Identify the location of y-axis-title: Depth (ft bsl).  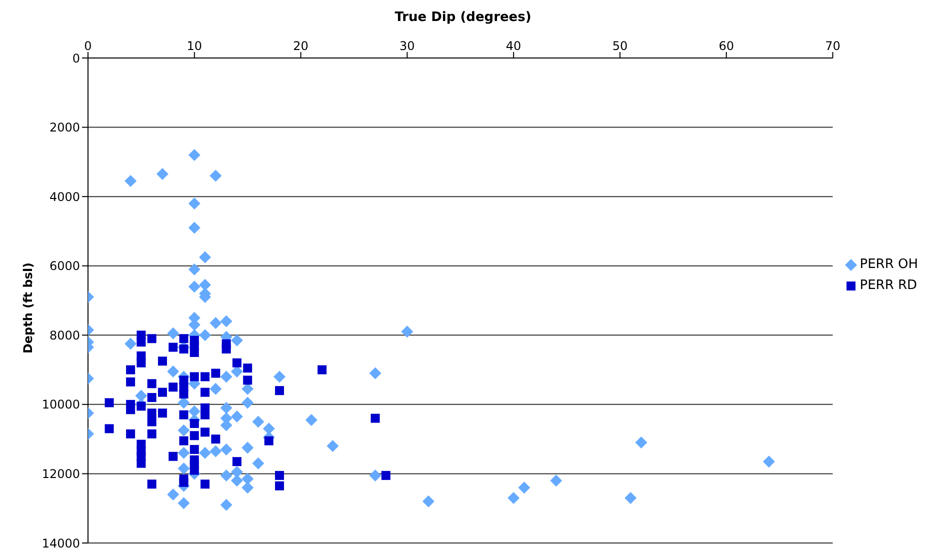
(28, 308).